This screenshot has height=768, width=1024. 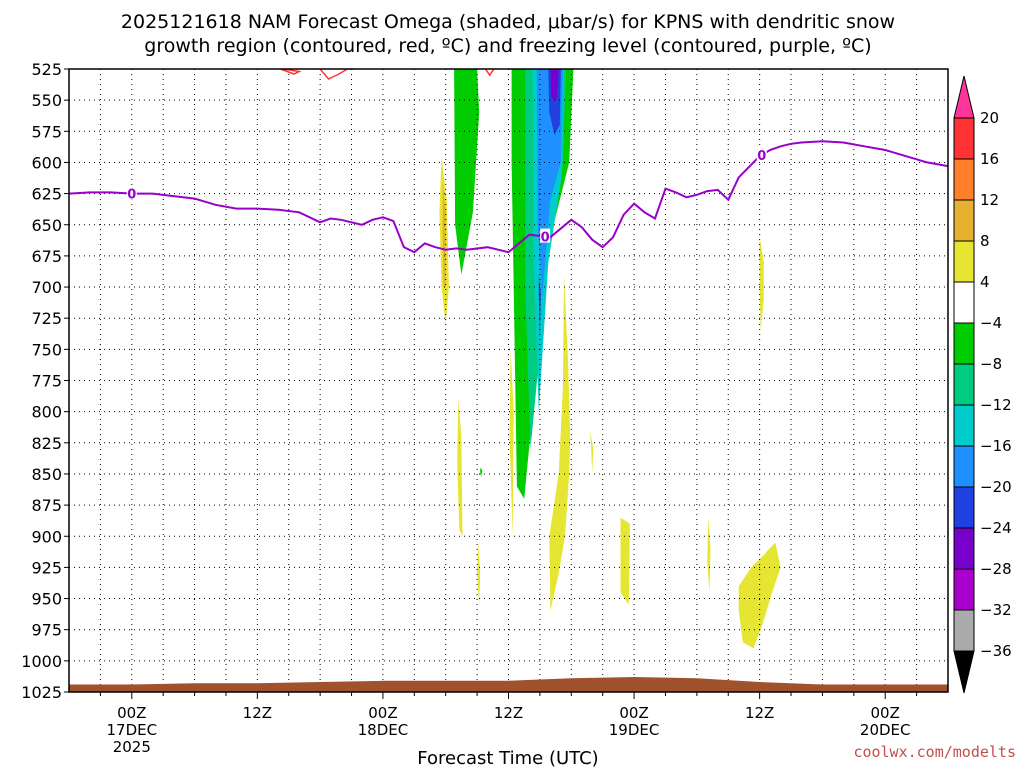 What do you see at coordinates (46, 131) in the screenshot?
I see `y-tick-label: 575` at bounding box center [46, 131].